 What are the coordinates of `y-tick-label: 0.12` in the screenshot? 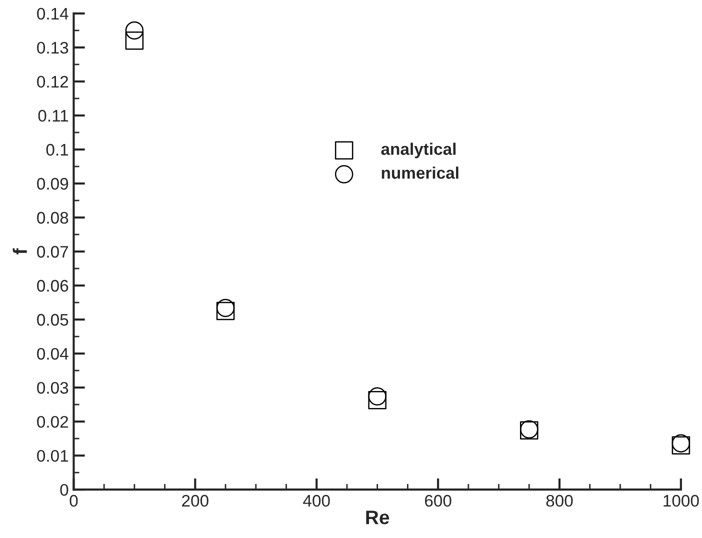 It's located at (52, 82).